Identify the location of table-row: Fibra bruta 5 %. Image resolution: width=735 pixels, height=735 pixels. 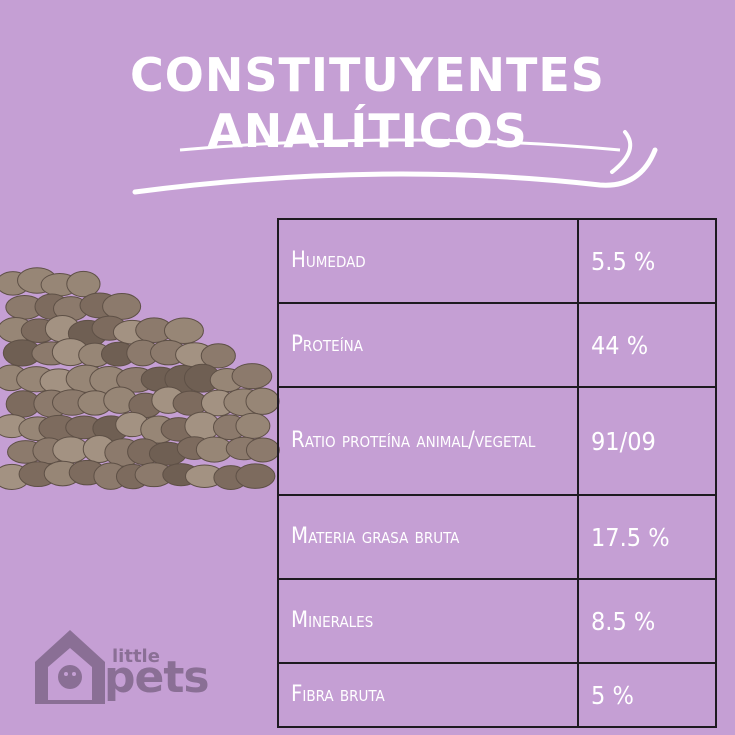
(497, 695).